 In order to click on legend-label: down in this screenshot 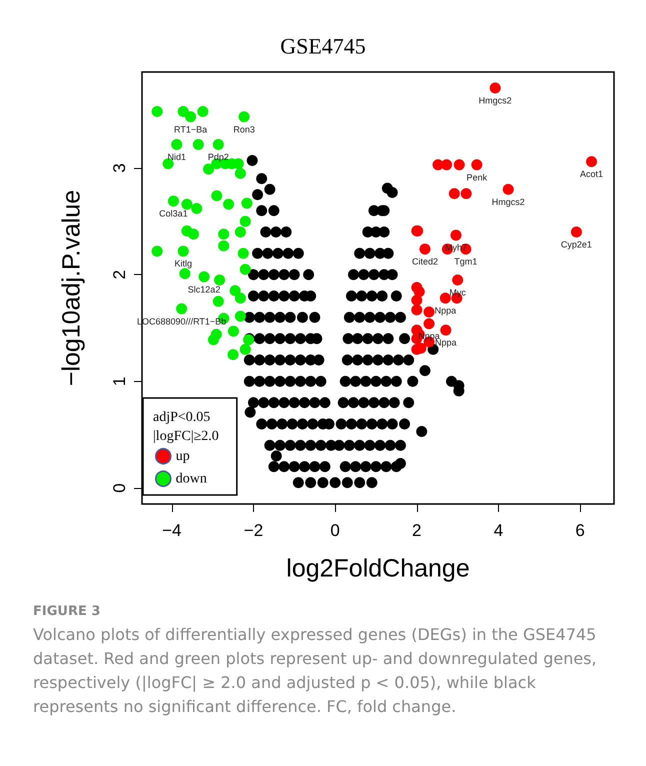, I will do `click(191, 478)`.